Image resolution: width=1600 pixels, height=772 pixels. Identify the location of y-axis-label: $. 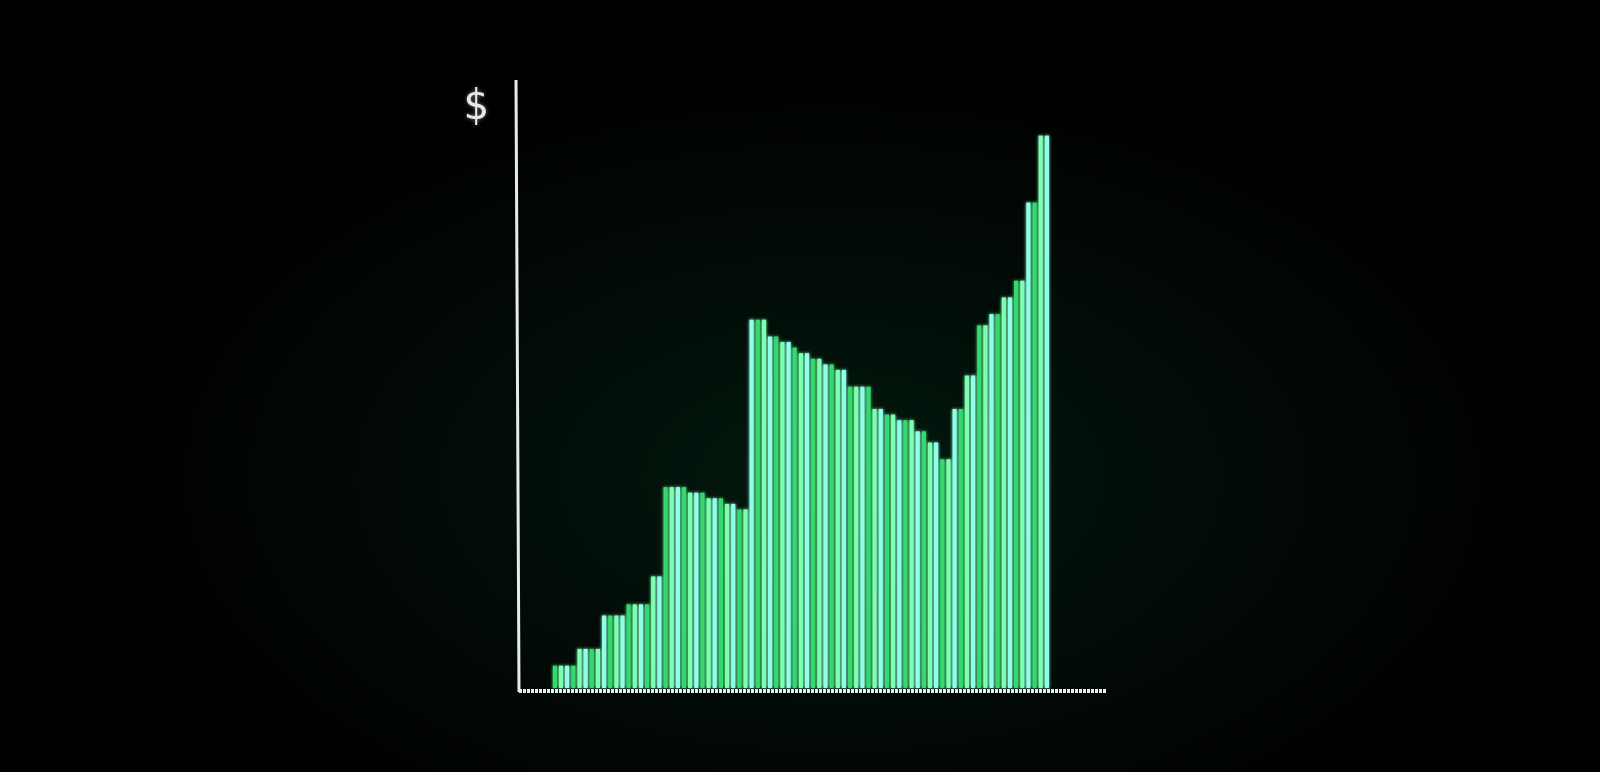
(476, 104).